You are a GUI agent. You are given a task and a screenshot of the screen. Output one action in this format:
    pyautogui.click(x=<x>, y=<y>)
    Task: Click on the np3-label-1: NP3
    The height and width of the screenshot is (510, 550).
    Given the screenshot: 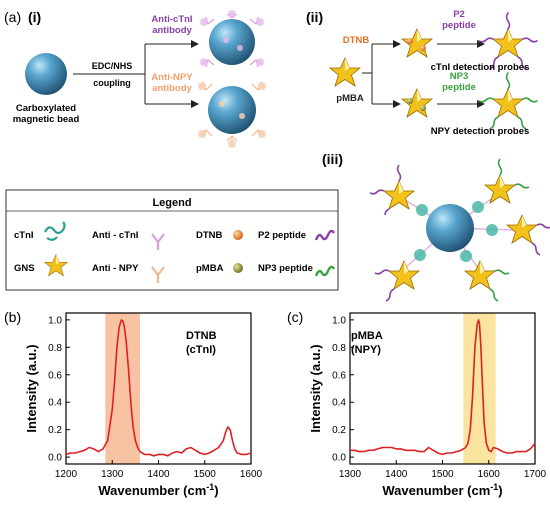 What is the action you would take?
    pyautogui.click(x=459, y=76)
    